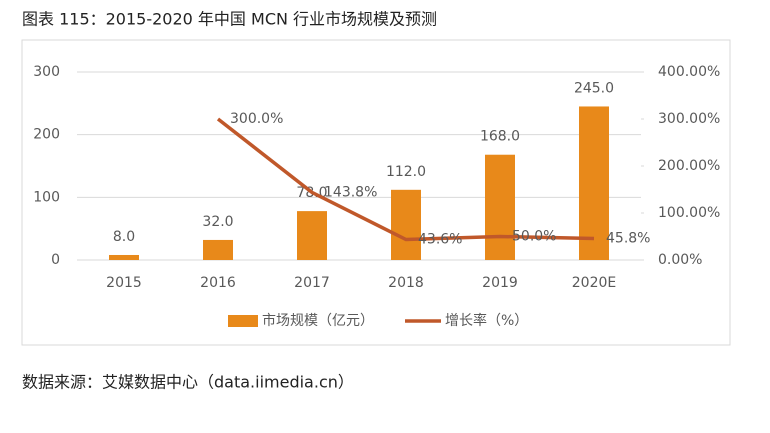  What do you see at coordinates (594, 88) in the screenshot?
I see `data-label: 245.0` at bounding box center [594, 88].